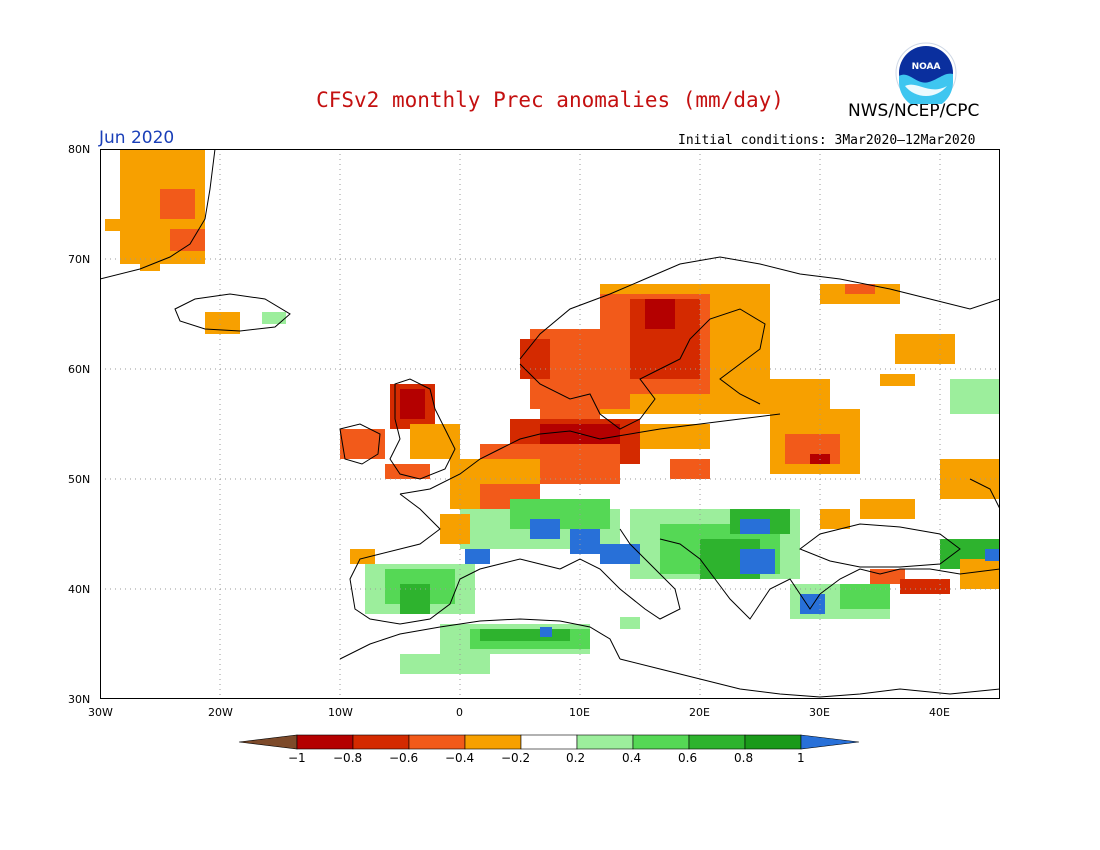  I want to click on lat-label: 30N, so click(79, 699).